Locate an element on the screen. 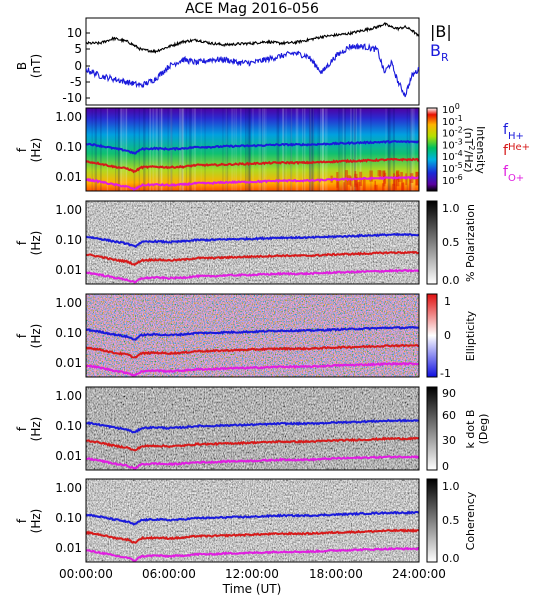 The height and width of the screenshot is (600, 550). field-ytick-neg5: -5 is located at coordinates (76, 82).